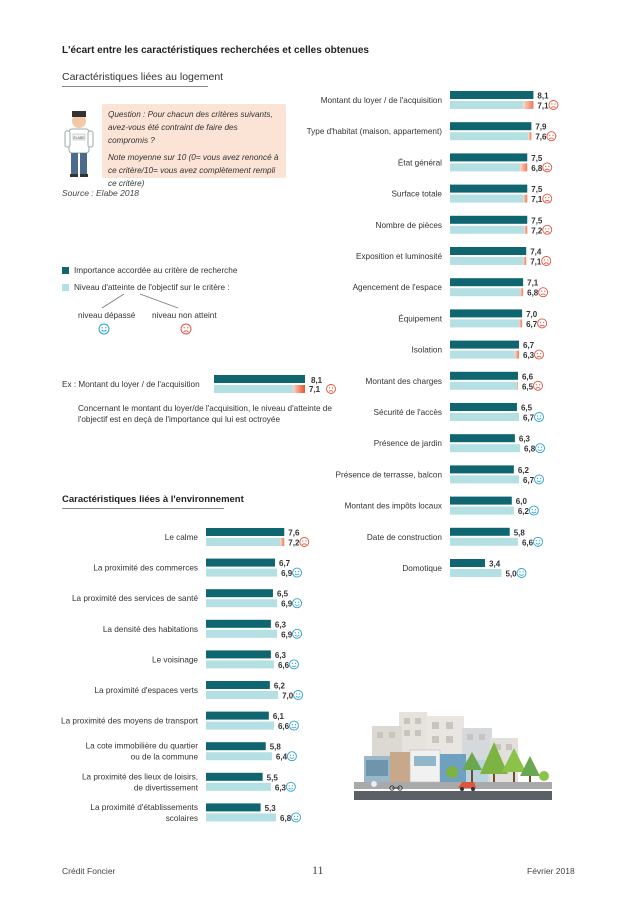  I want to click on category-label: Présence de jardin, so click(408, 443).